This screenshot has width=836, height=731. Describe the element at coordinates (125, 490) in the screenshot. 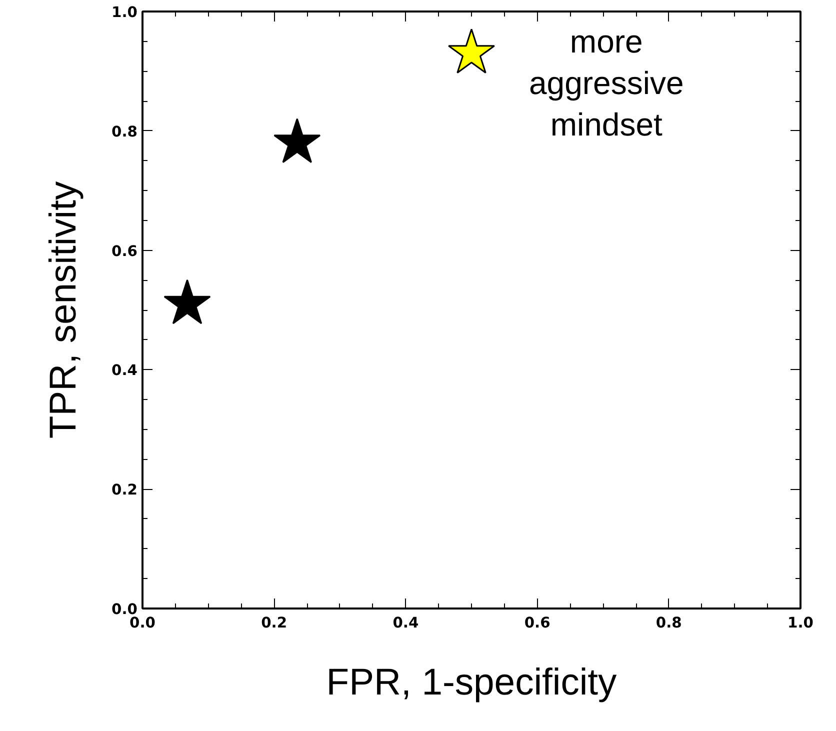

I see `y-tick-label: 0.2` at that location.